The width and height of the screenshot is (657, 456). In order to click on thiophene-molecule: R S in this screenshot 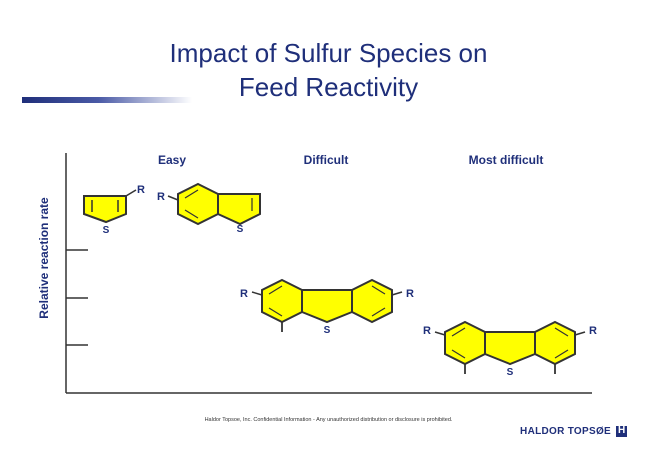, I will do `click(114, 210)`.